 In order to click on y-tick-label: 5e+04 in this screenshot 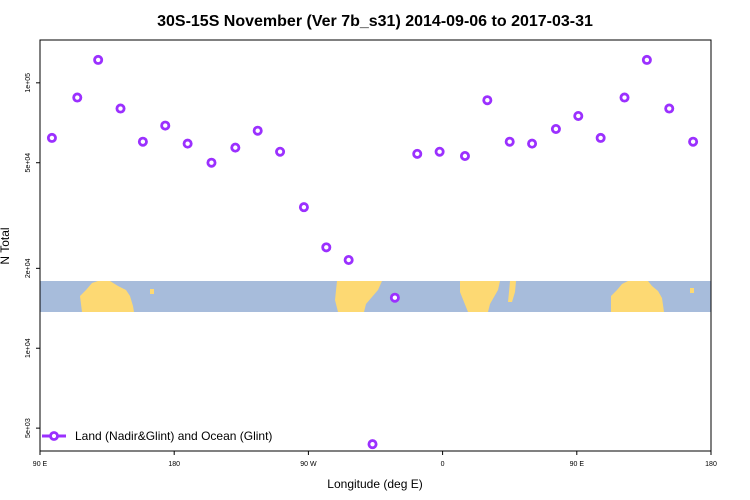, I will do `click(28, 163)`.